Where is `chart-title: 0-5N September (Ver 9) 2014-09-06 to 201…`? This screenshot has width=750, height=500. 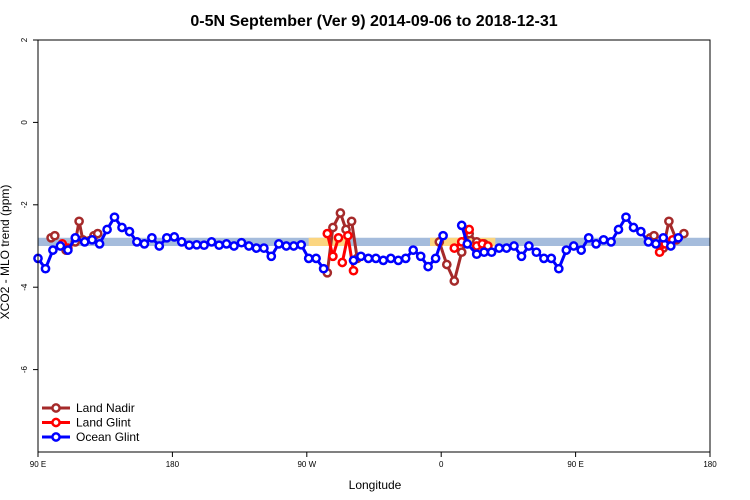 chart-title: 0-5N September (Ver 9) 2014-09-06 to 201… is located at coordinates (373, 21).